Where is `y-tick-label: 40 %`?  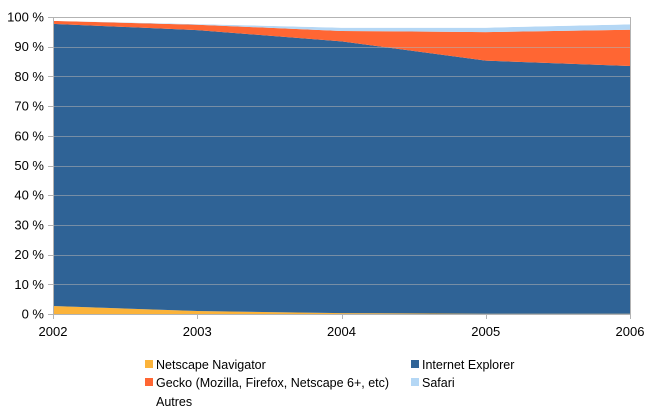 y-tick-label: 40 % is located at coordinates (29, 195).